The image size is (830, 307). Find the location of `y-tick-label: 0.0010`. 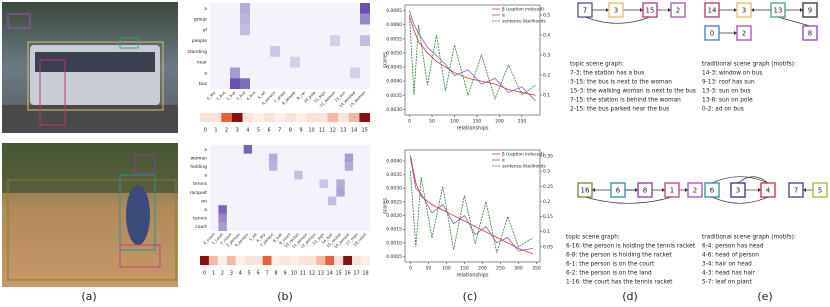

y-tick-label: 0.0010 is located at coordinates (394, 243).